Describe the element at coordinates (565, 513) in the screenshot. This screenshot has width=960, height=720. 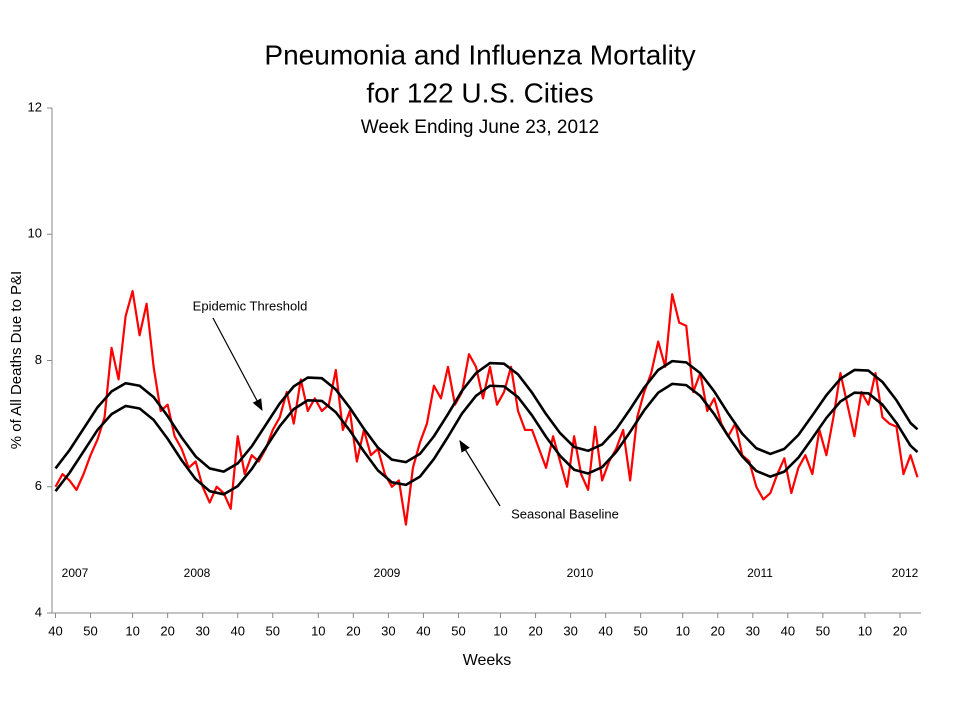
I see `annotation: Seasonal Baseline` at that location.